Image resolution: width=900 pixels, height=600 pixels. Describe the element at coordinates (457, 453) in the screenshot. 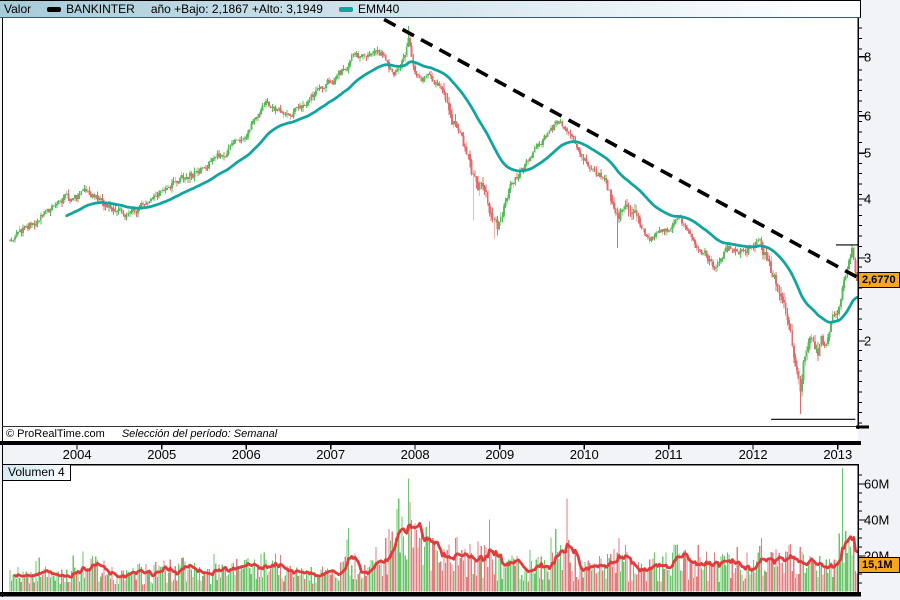

I see `time-axis: 2004 2005 2006 2007 2008 2009 2010 2011 2012 2013` at that location.